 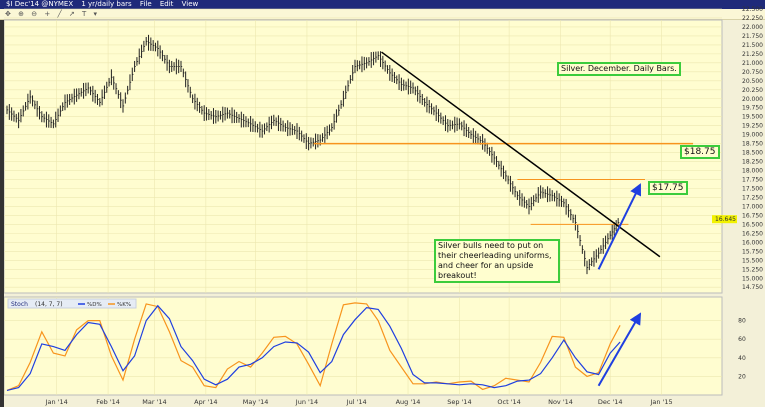 I want to click on date-tick-label: Feb '14, so click(x=108, y=402).